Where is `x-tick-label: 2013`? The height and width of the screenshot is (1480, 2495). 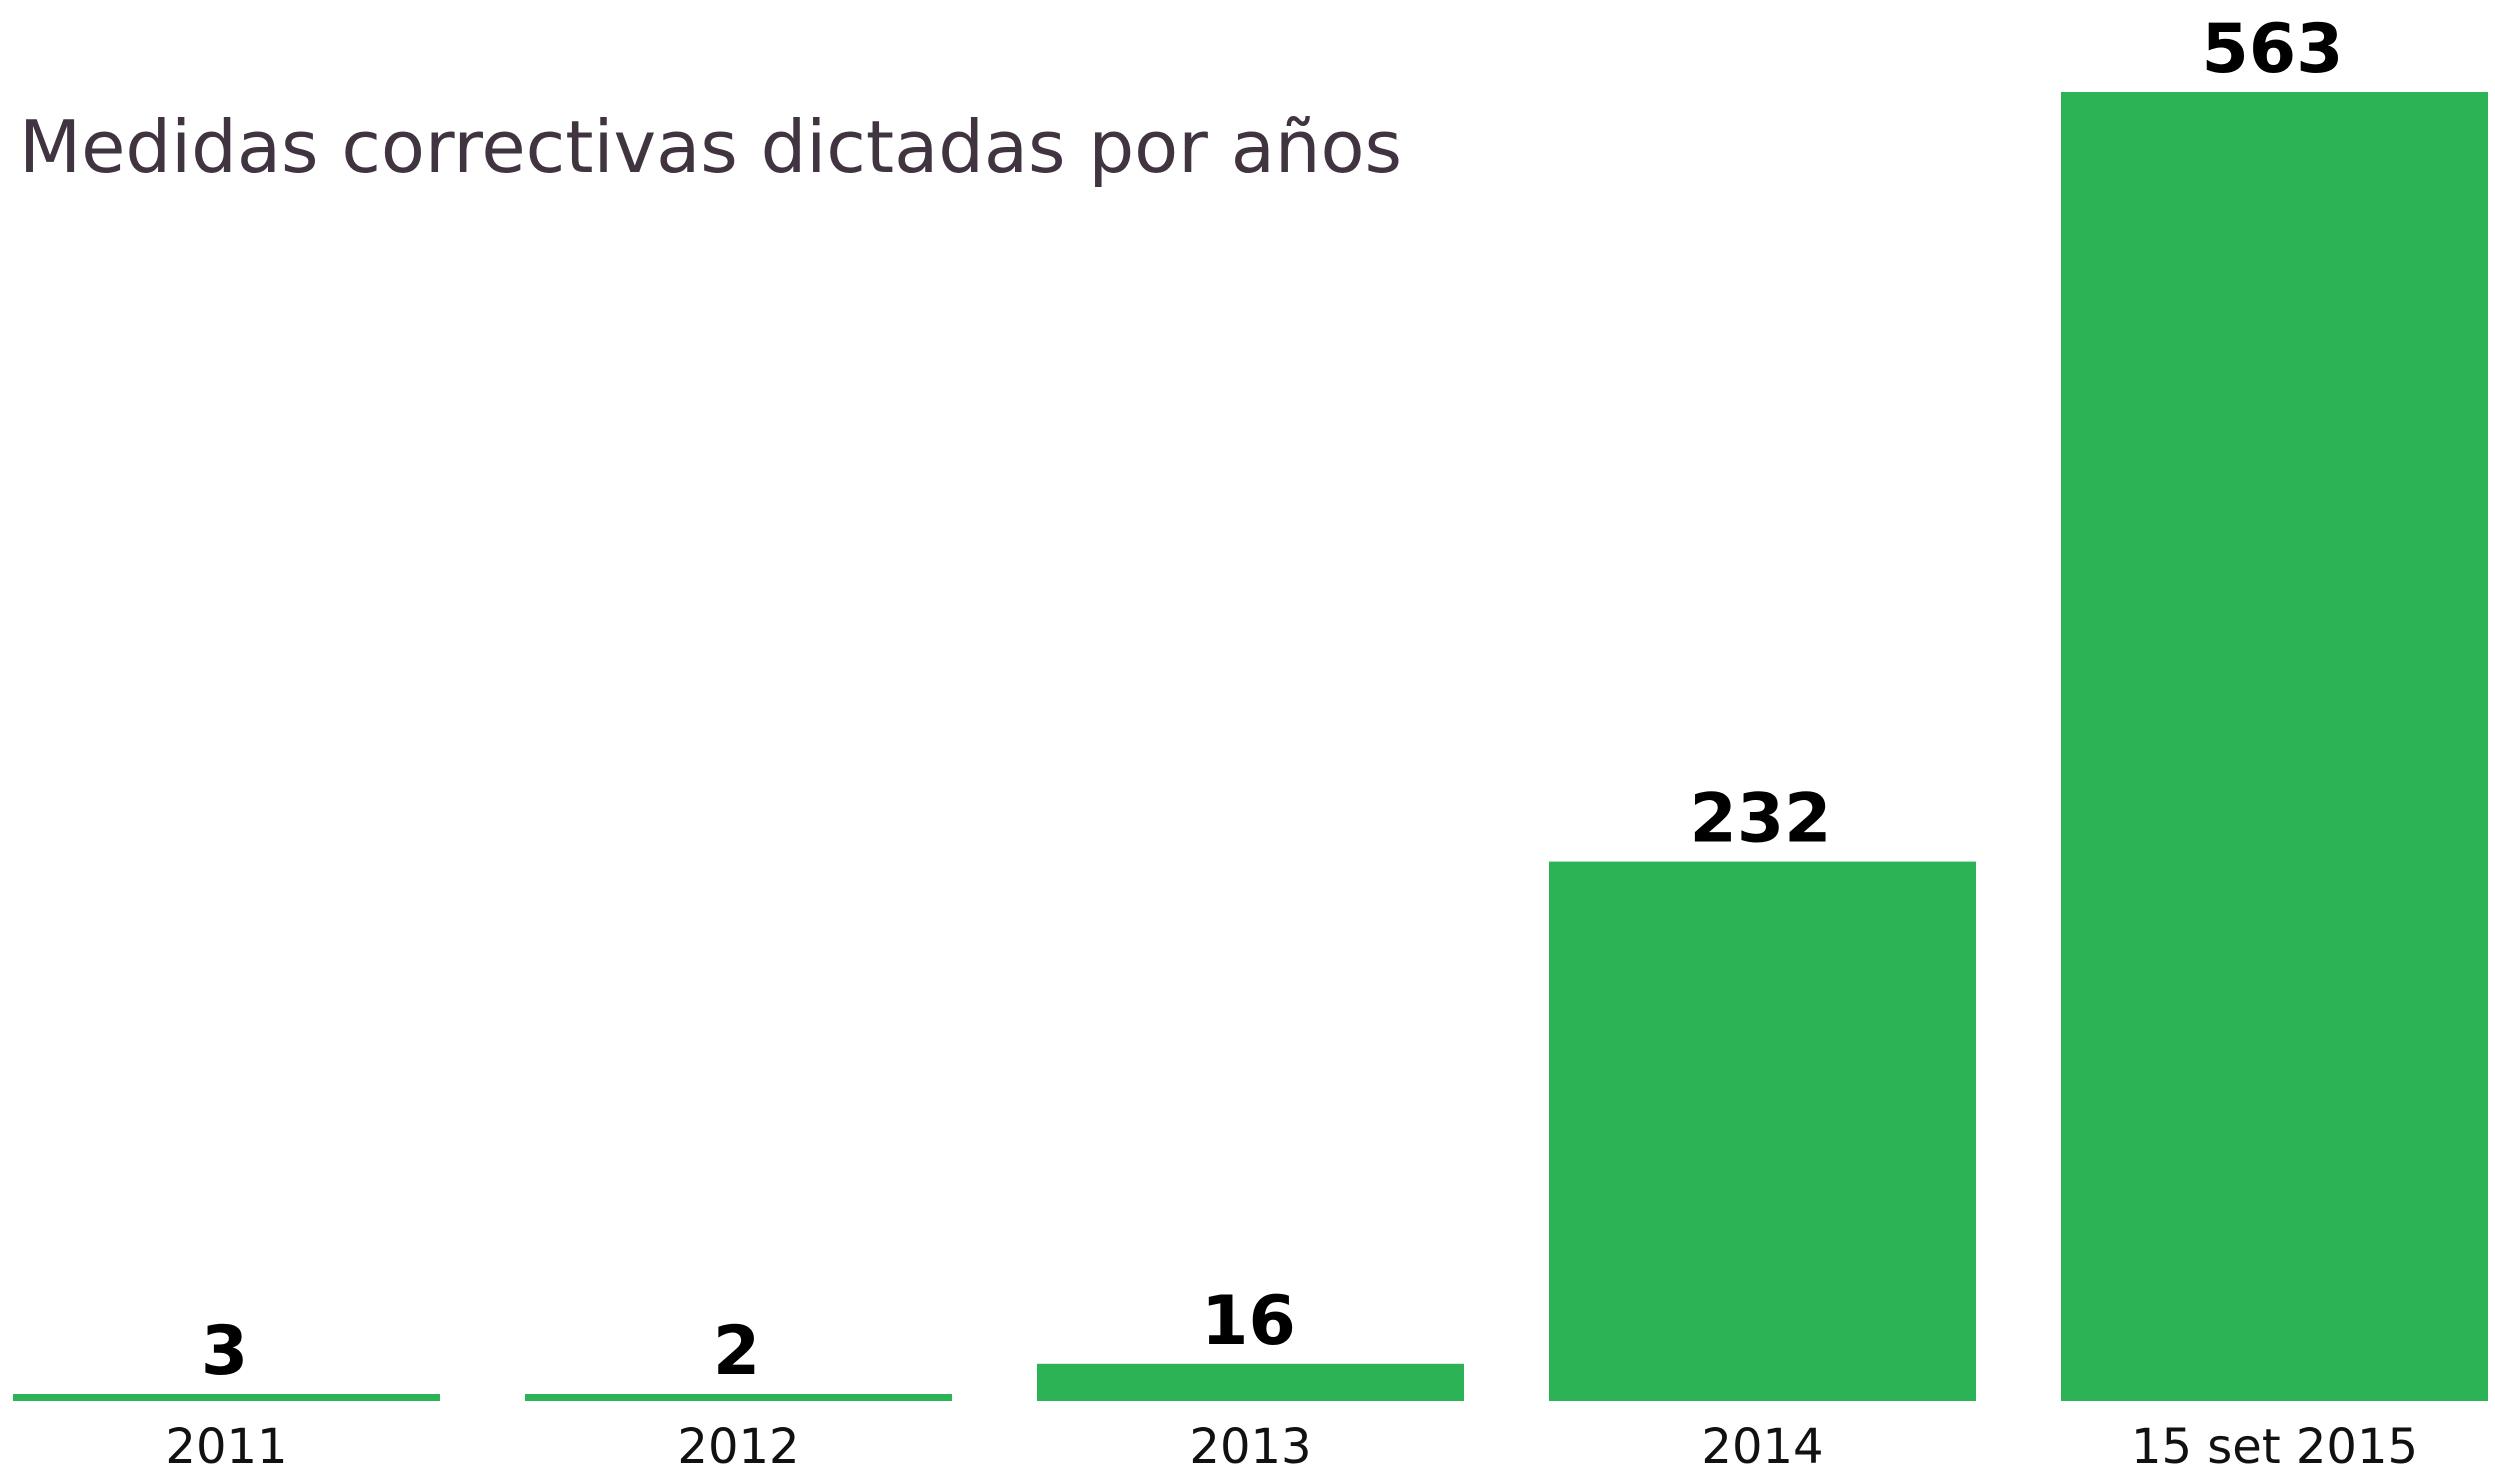 x-tick-label: 2013 is located at coordinates (1250, 1447).